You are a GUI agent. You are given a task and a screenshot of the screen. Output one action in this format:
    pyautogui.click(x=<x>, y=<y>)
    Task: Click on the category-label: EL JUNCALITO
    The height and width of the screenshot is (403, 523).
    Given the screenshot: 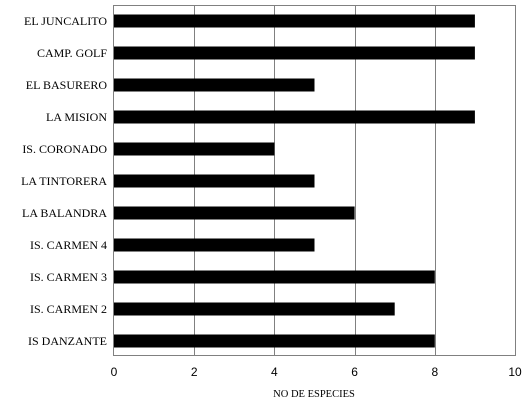 What is the action you would take?
    pyautogui.click(x=65, y=21)
    